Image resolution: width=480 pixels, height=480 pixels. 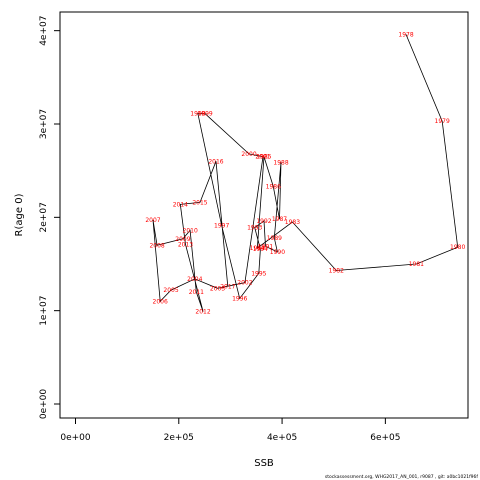 I want to click on point-label: 1980, so click(x=457, y=247).